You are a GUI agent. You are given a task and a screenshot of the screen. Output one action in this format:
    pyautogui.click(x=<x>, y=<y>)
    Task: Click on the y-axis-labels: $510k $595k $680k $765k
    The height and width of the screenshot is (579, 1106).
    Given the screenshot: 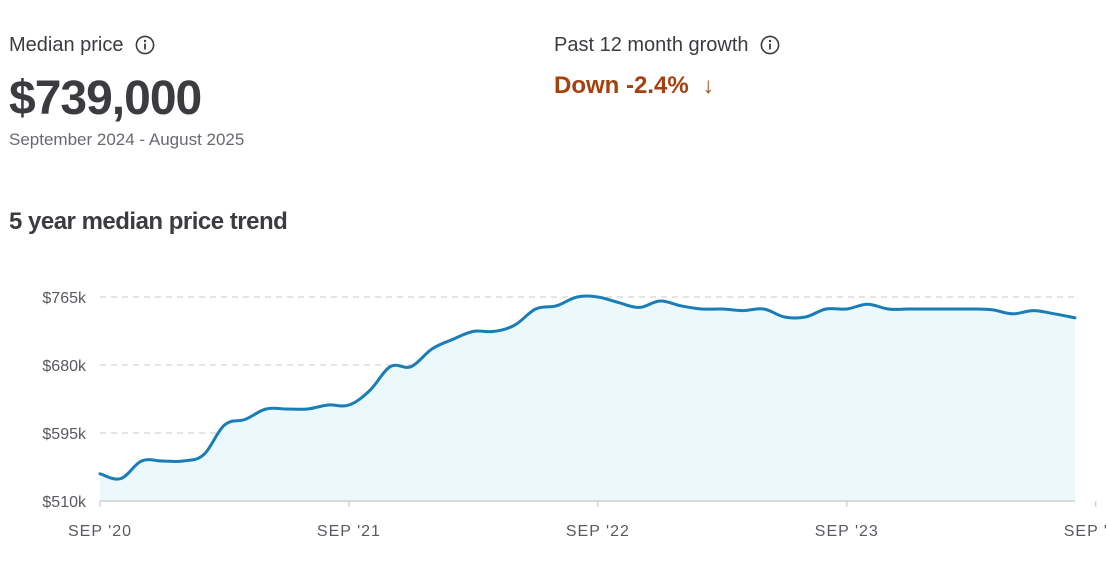 What is the action you would take?
    pyautogui.click(x=64, y=400)
    